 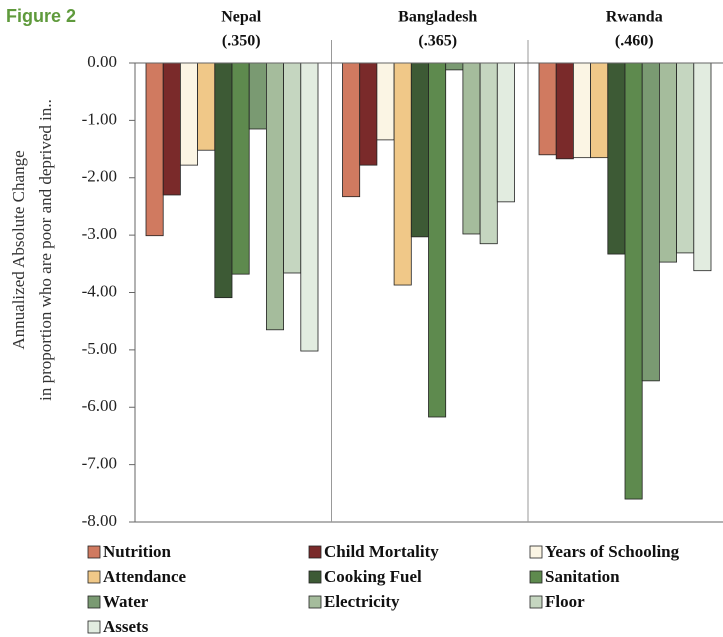 What do you see at coordinates (634, 17) in the screenshot?
I see `category-label: Rwanda` at bounding box center [634, 17].